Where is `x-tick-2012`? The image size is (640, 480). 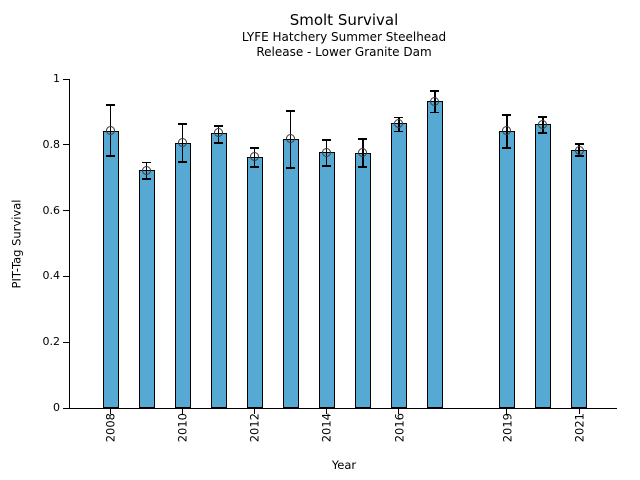
x-tick-2012 is located at coordinates (255, 411).